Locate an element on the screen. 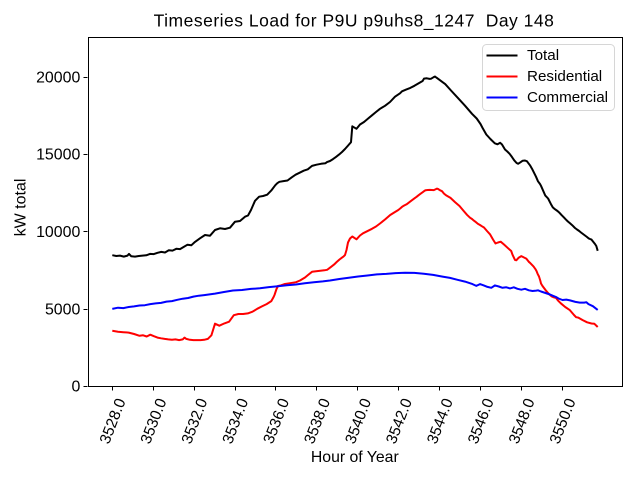  svg-text: Commercial is located at coordinates (567, 97).